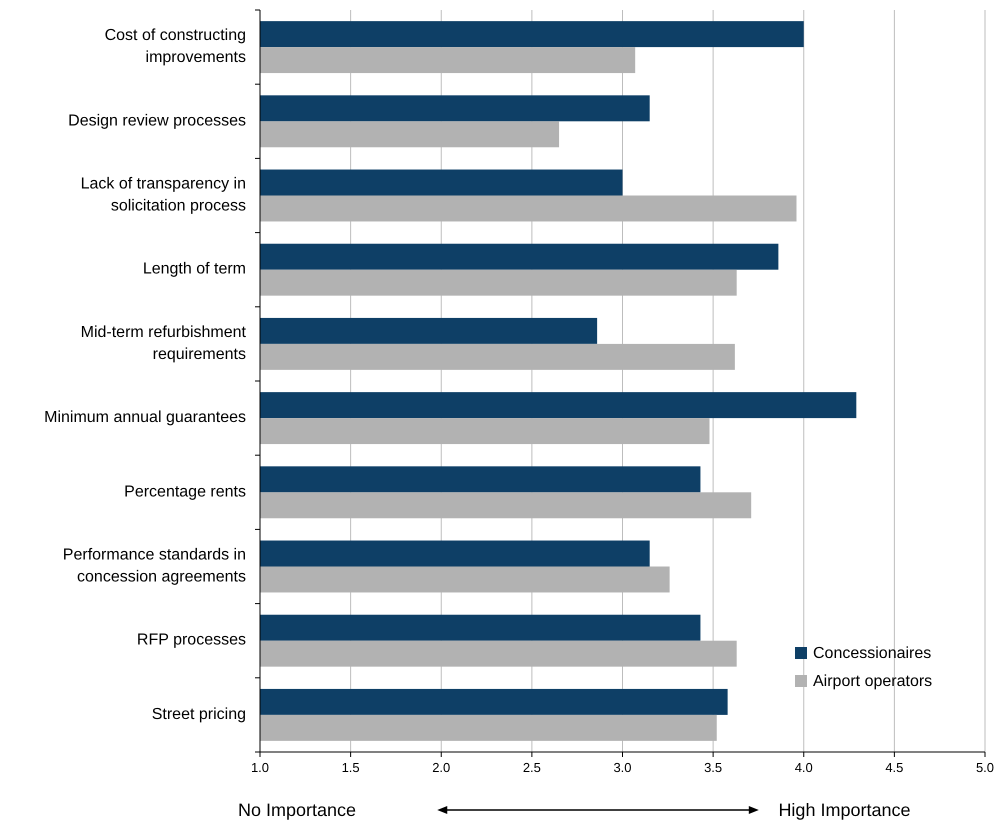  What do you see at coordinates (191, 640) in the screenshot?
I see `y-tick-label: RFP processes` at bounding box center [191, 640].